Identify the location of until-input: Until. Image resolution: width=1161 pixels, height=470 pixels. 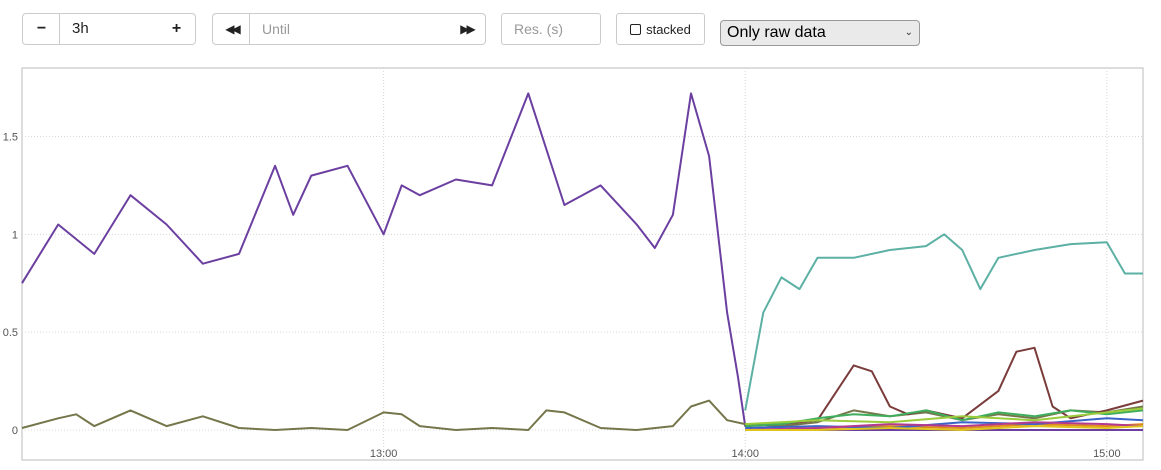
(349, 29).